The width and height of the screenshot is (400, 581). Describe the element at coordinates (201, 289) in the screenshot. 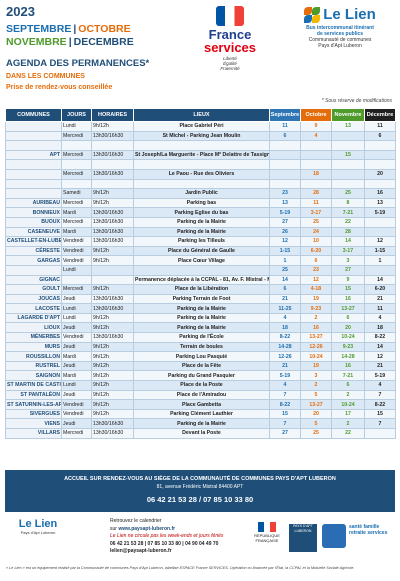

I see `cell-lieu: Place de la Libération` at that location.